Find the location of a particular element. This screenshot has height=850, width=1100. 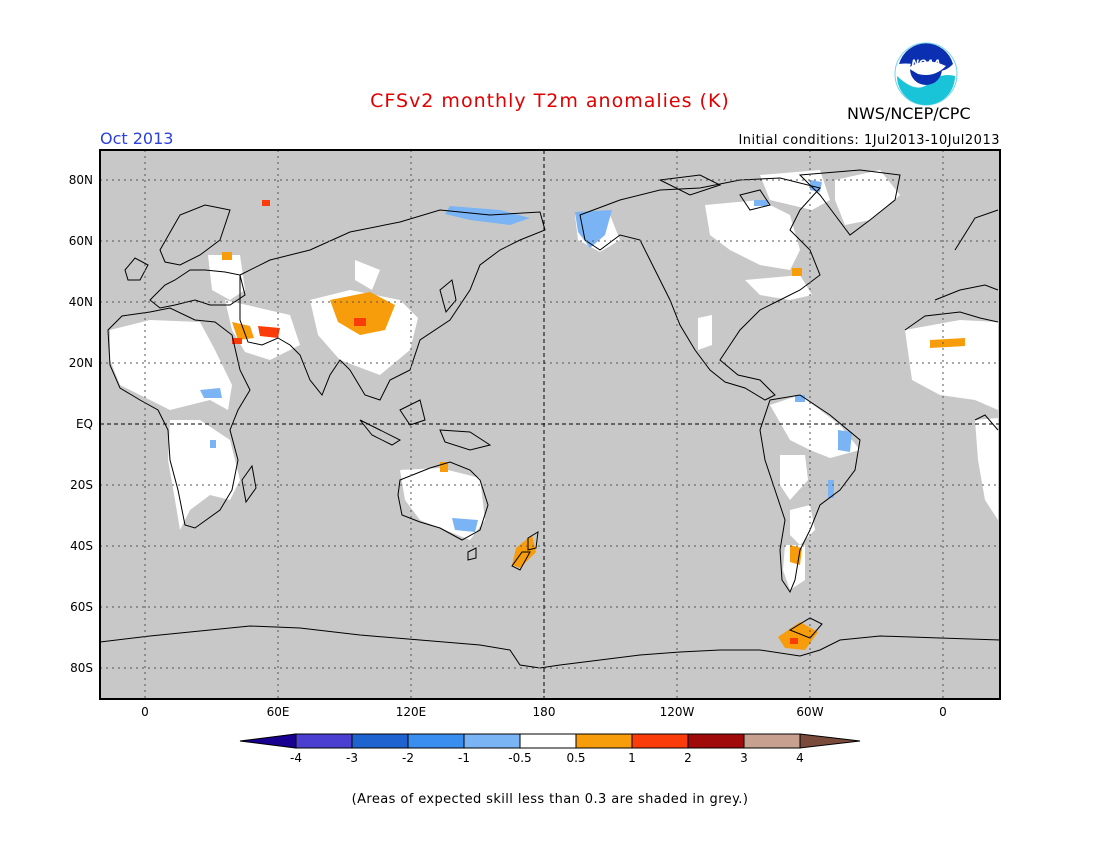

colorbar-label: -1 is located at coordinates (464, 758).